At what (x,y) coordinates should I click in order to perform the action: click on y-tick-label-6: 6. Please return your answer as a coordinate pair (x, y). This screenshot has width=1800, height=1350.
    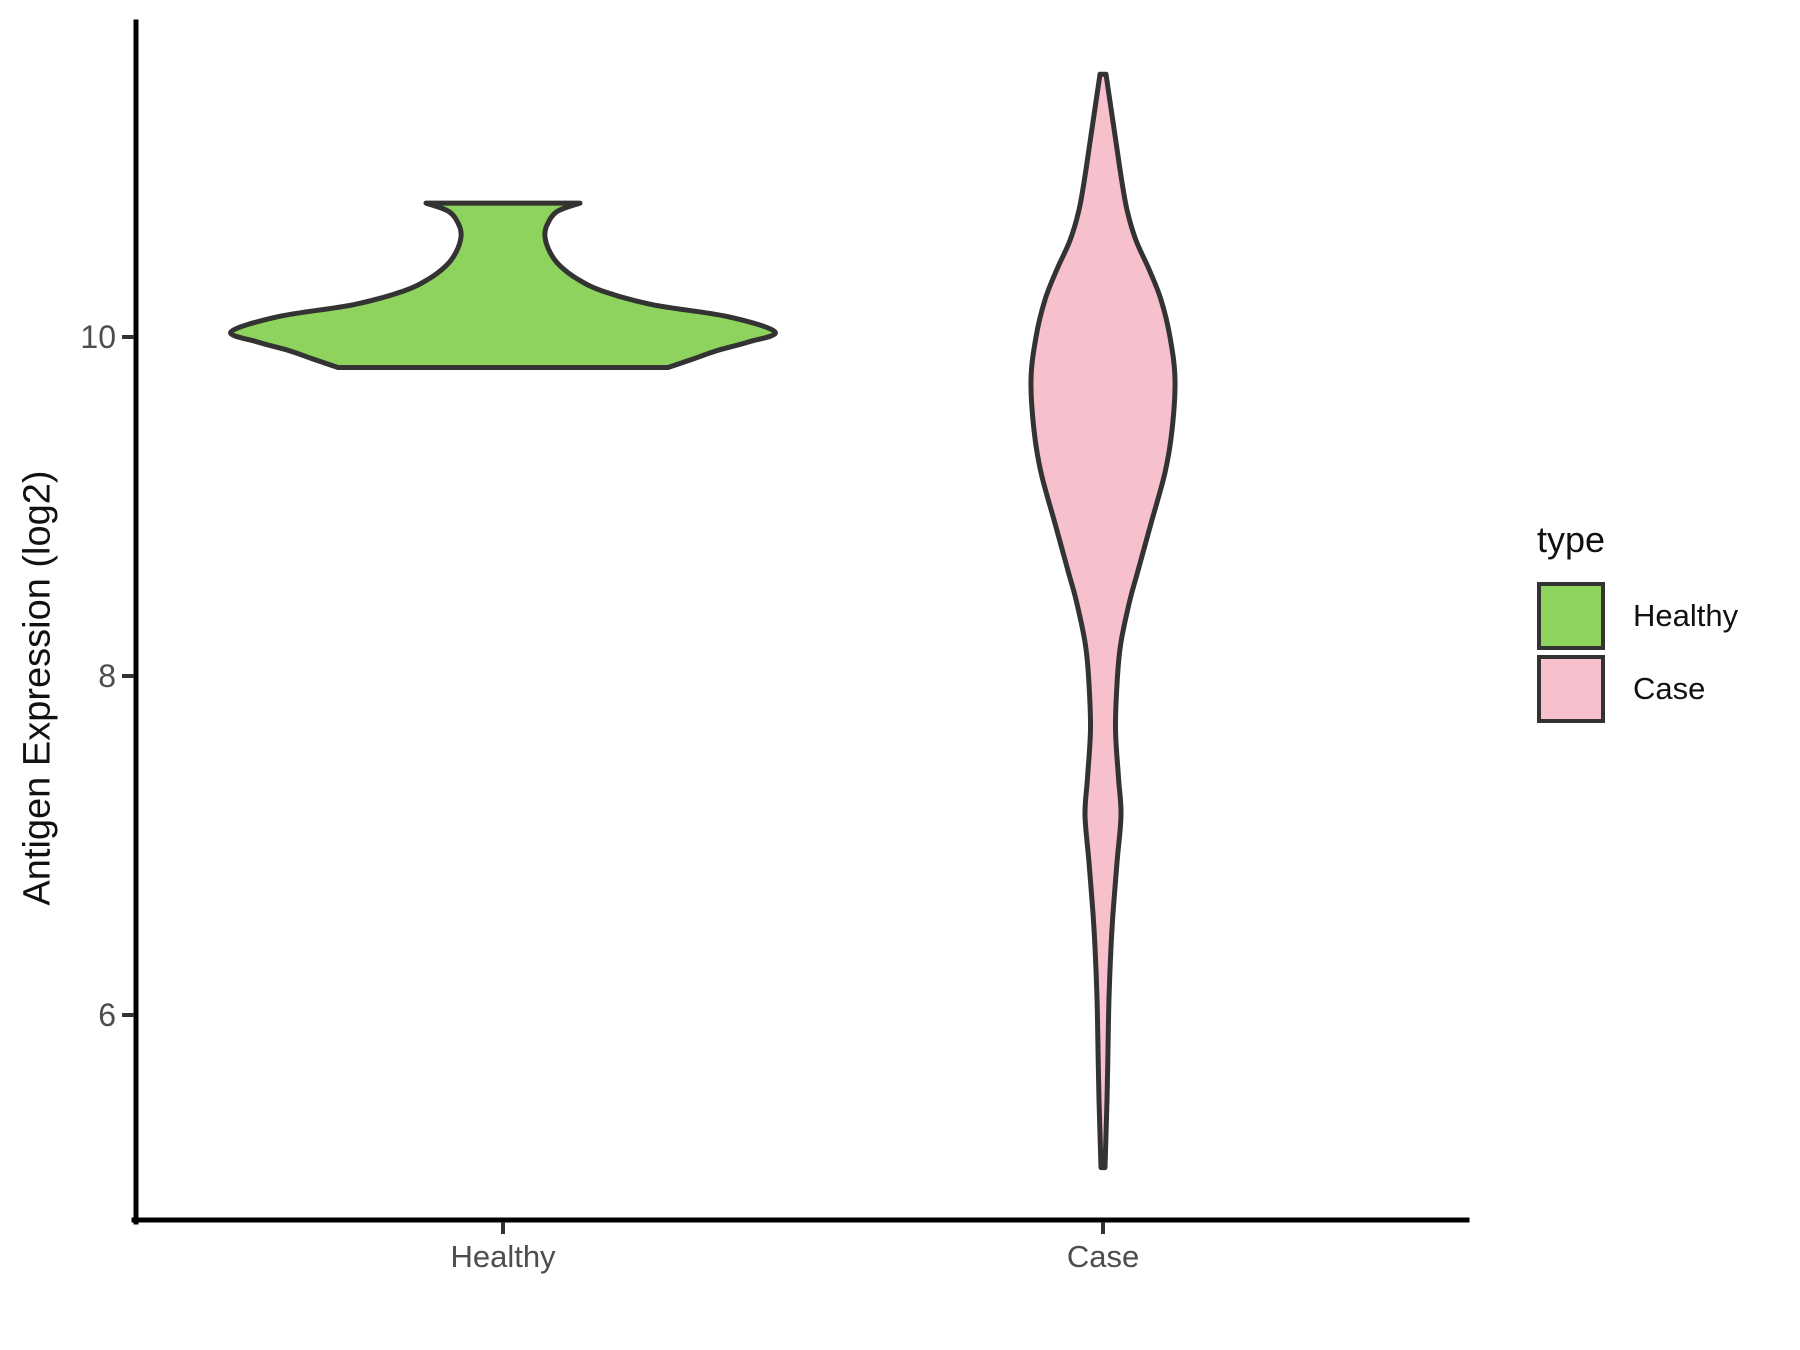
    Looking at the image, I should click on (107, 1015).